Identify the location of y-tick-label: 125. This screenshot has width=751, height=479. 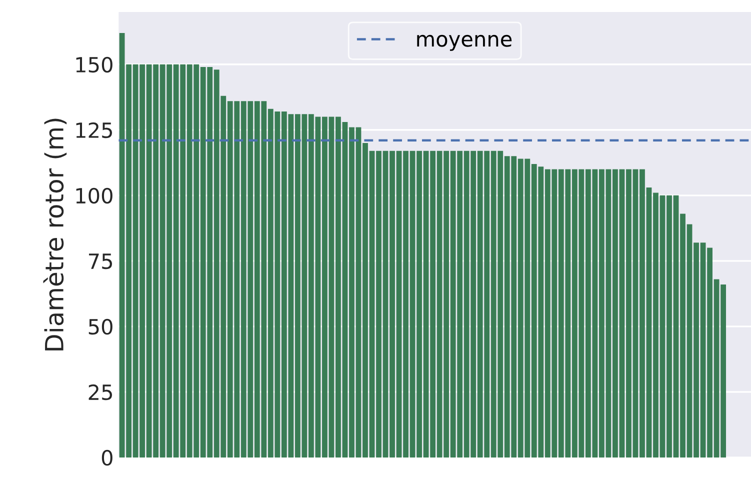
(94, 130).